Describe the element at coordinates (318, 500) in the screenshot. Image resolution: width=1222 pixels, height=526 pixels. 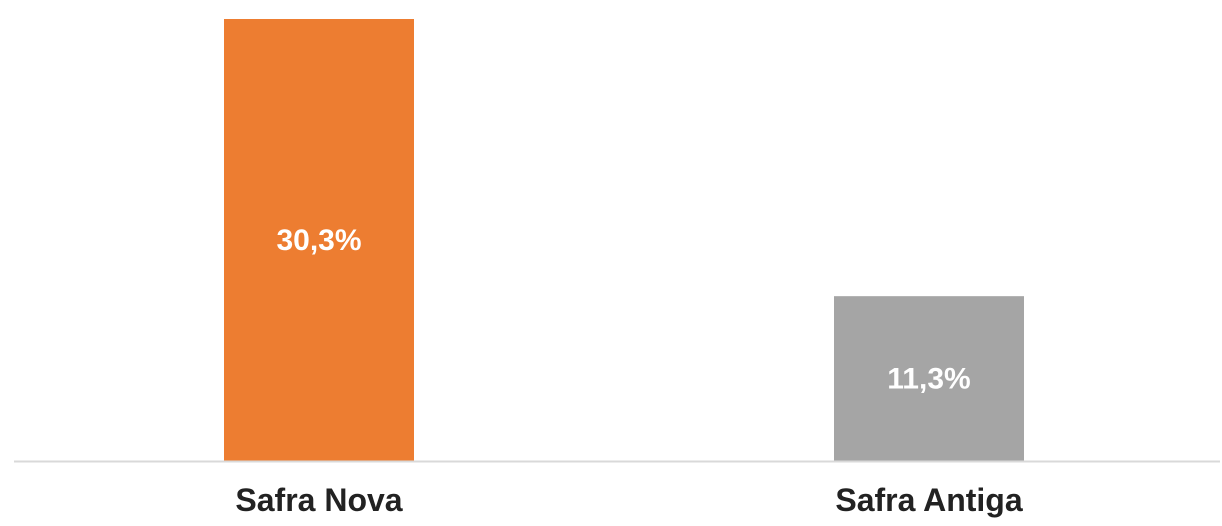
I see `category-label-0: Safra Nova` at that location.